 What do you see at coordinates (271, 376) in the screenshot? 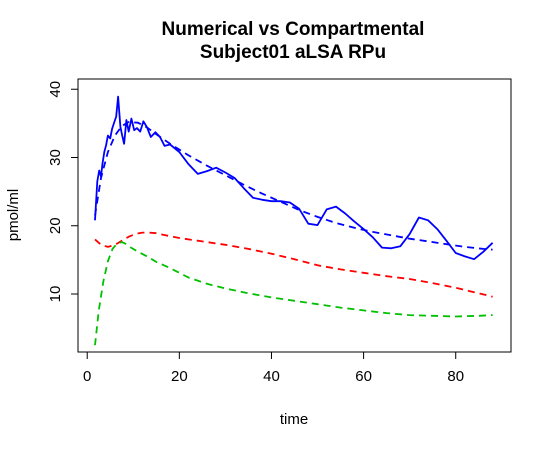
I see `x-tick-label: 40` at bounding box center [271, 376].